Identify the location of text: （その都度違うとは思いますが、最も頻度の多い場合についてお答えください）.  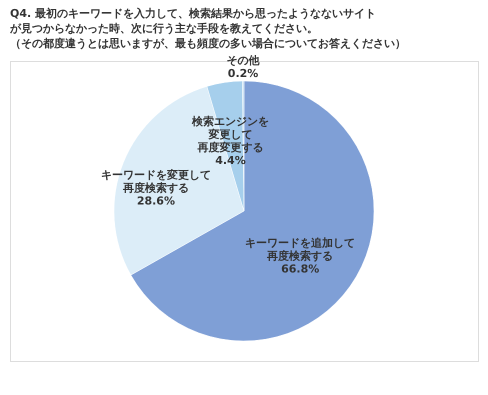
(208, 43).